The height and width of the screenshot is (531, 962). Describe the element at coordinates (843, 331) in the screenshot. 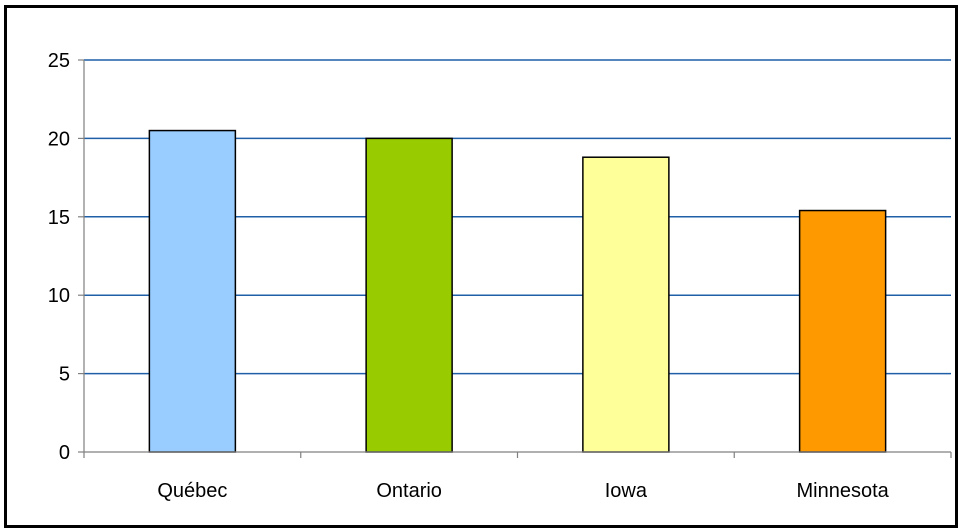

I see `bar-minnesota` at that location.